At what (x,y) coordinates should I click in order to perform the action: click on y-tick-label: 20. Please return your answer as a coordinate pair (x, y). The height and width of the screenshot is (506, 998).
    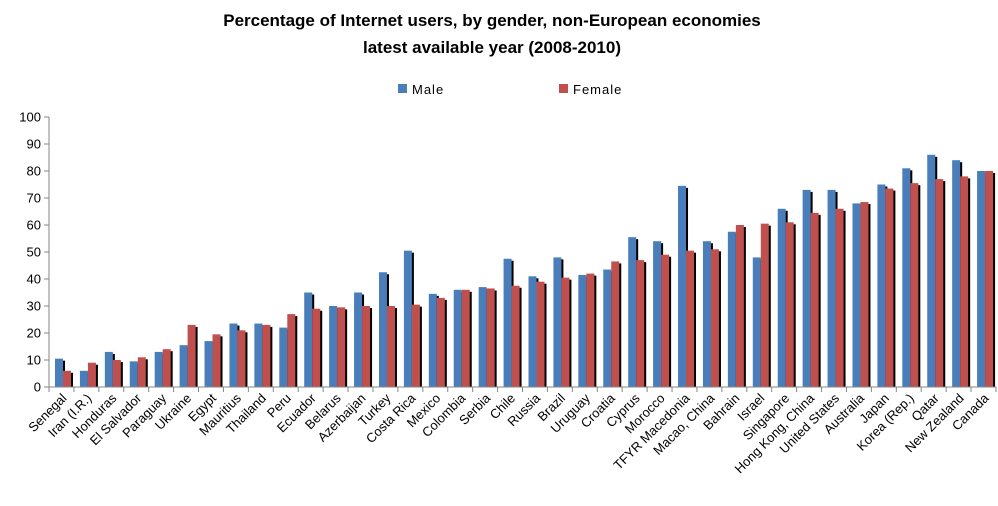
    Looking at the image, I should click on (34, 333).